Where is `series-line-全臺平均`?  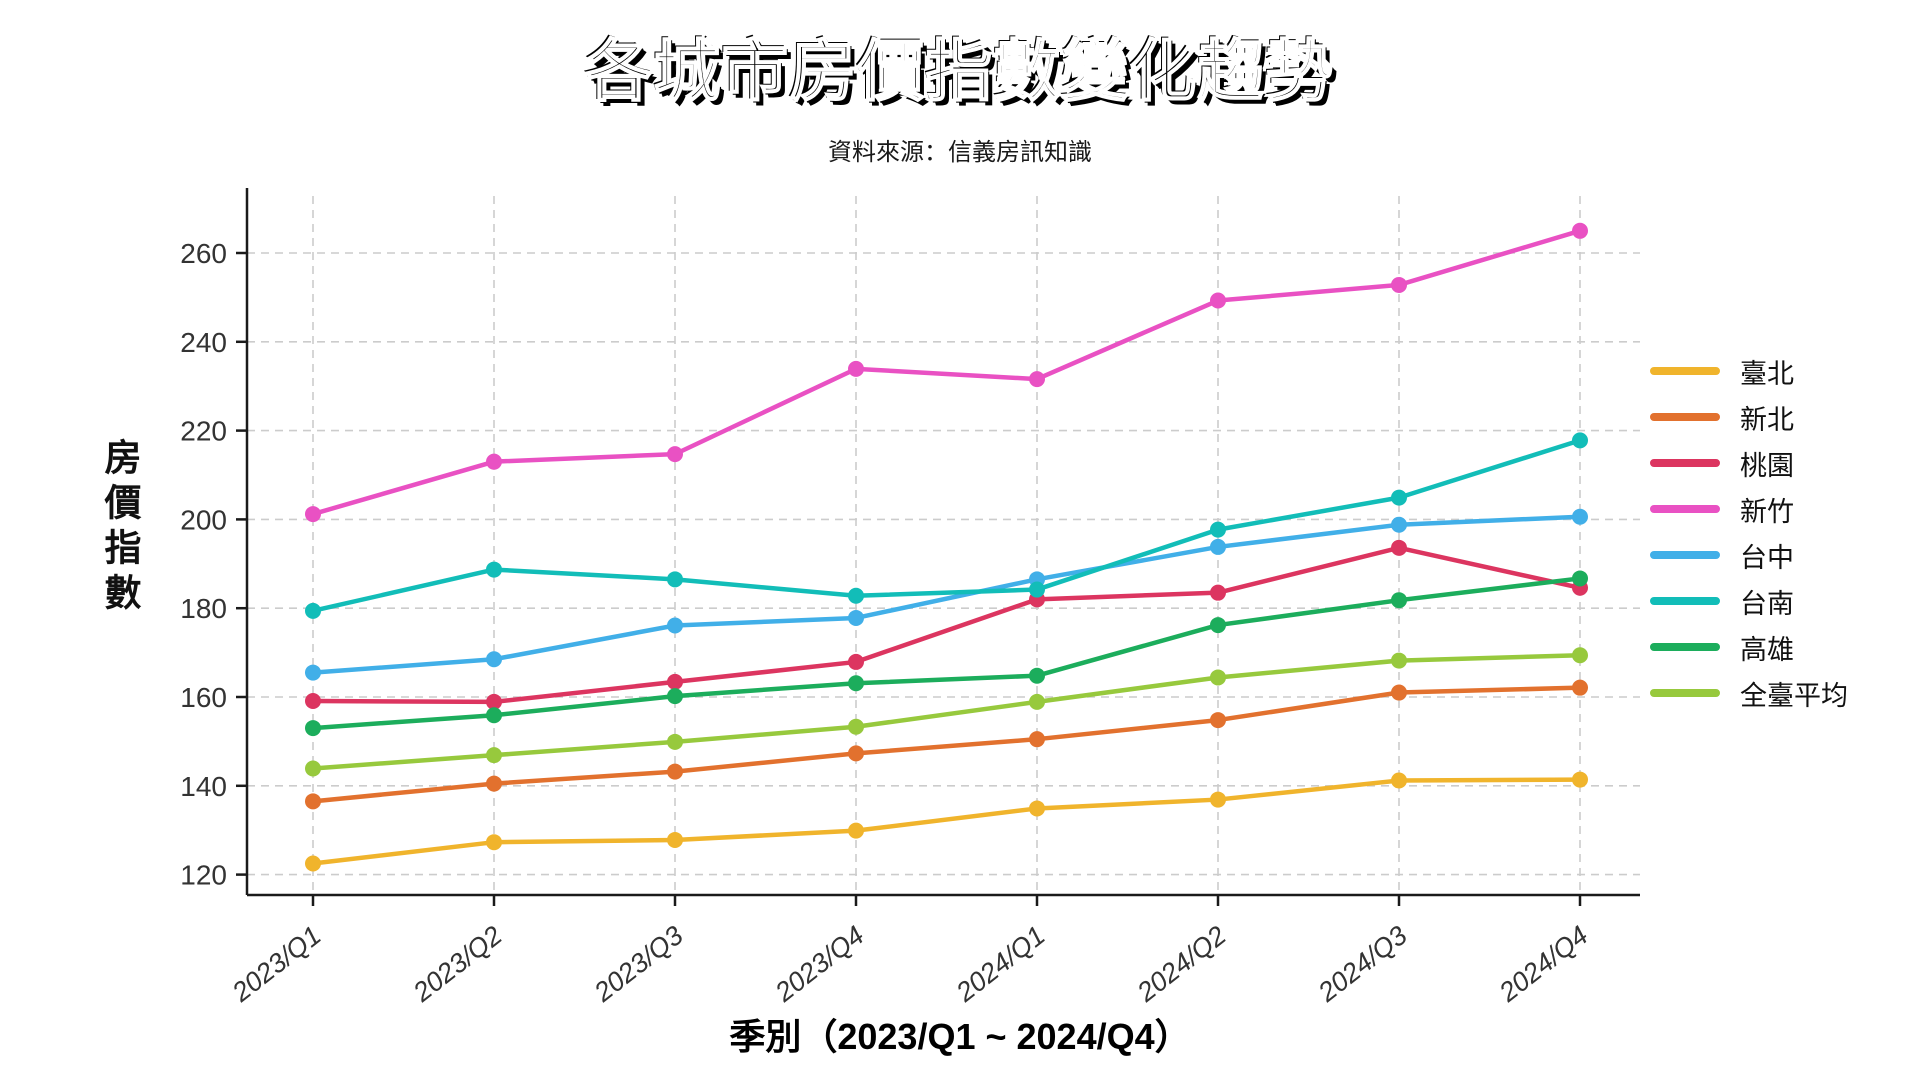 series-line-全臺平均 is located at coordinates (946, 712).